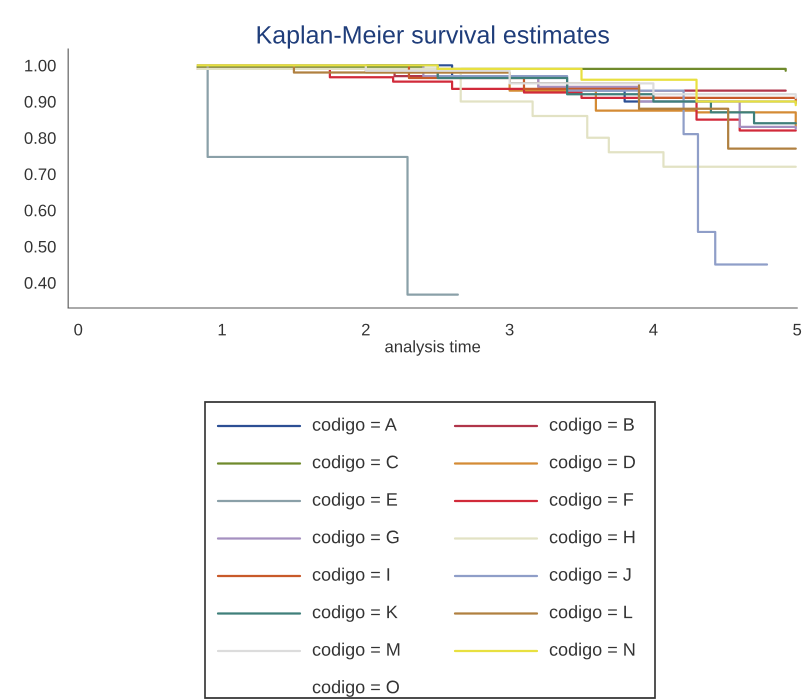 The image size is (802, 700). Describe the element at coordinates (222, 330) in the screenshot. I see `x-tick-label: 1` at that location.